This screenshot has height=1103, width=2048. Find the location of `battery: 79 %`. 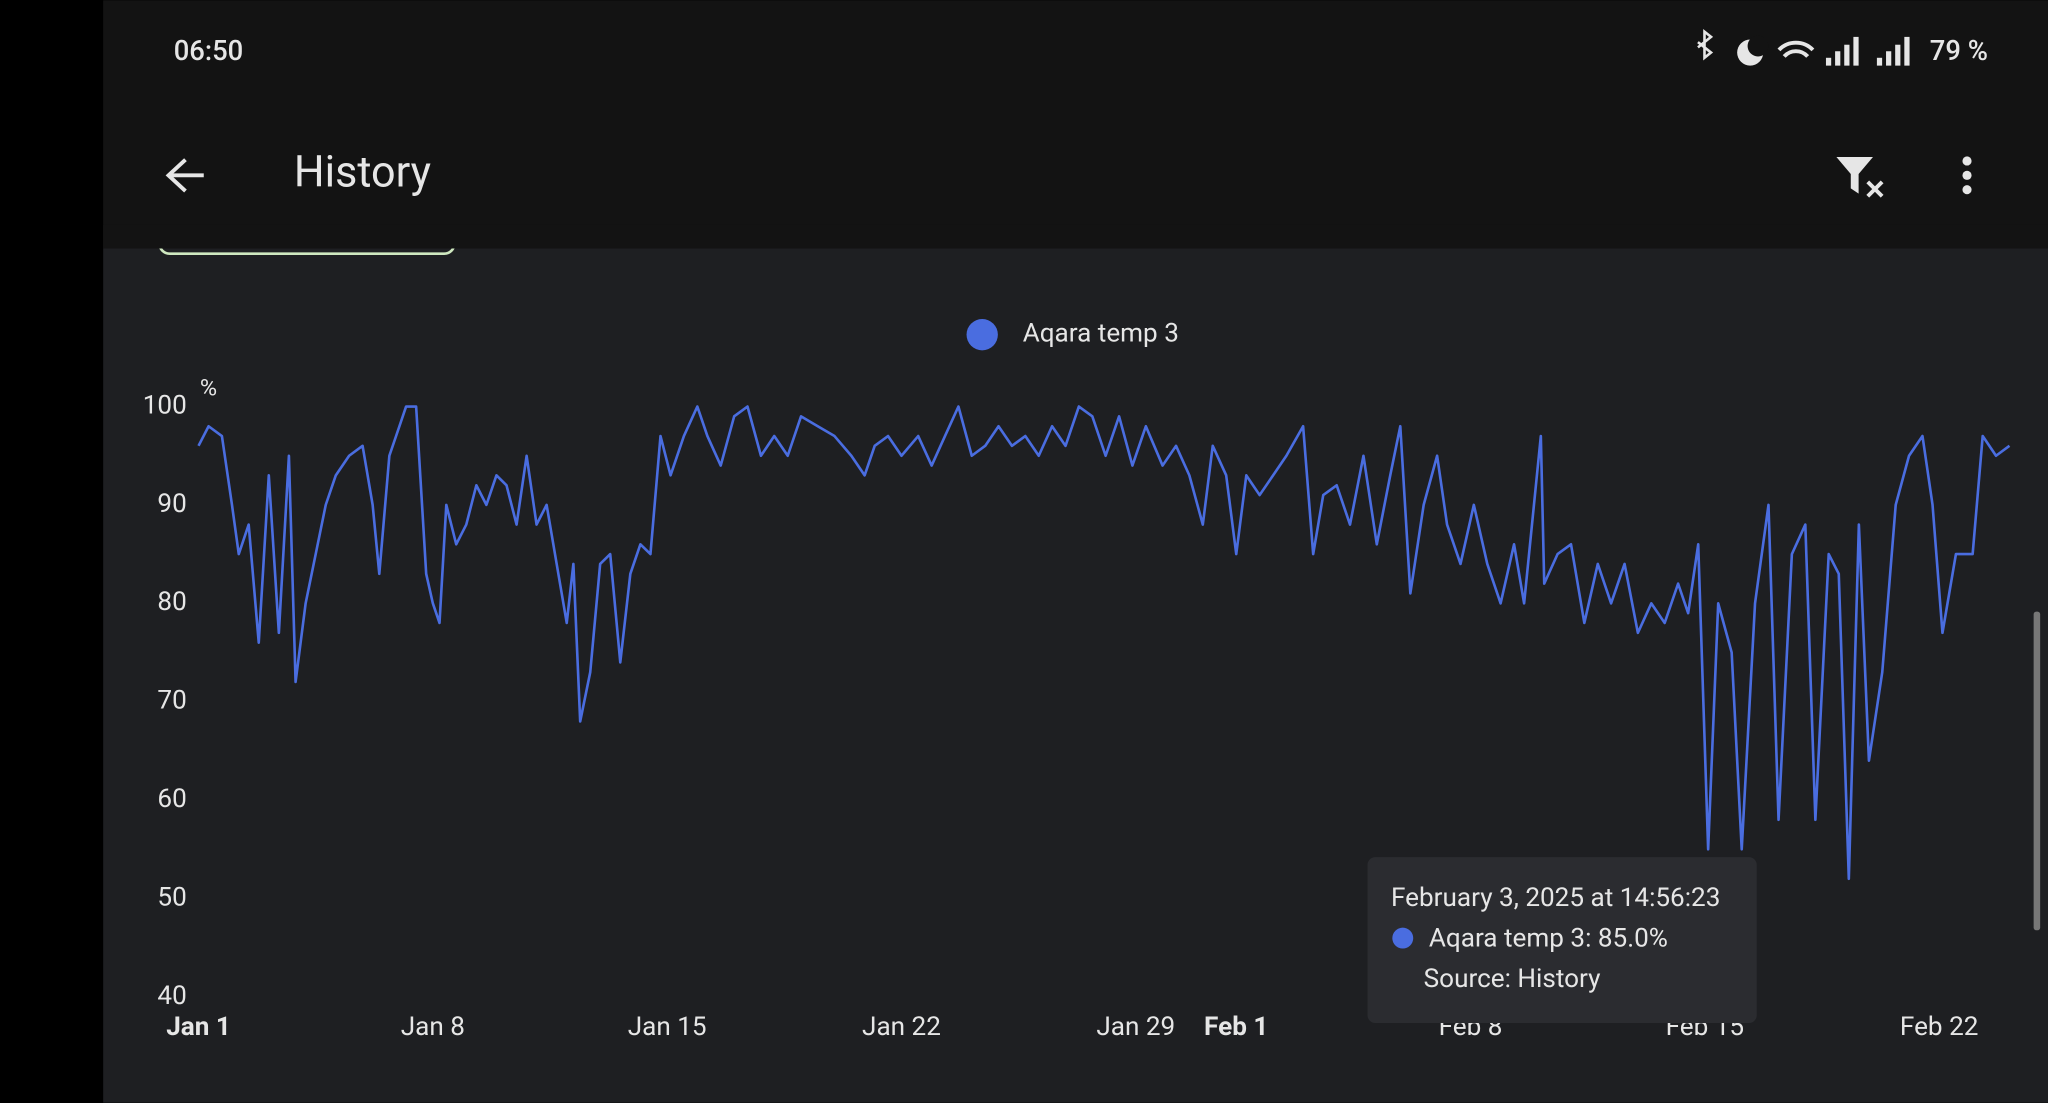

battery: 79 % is located at coordinates (1959, 51).